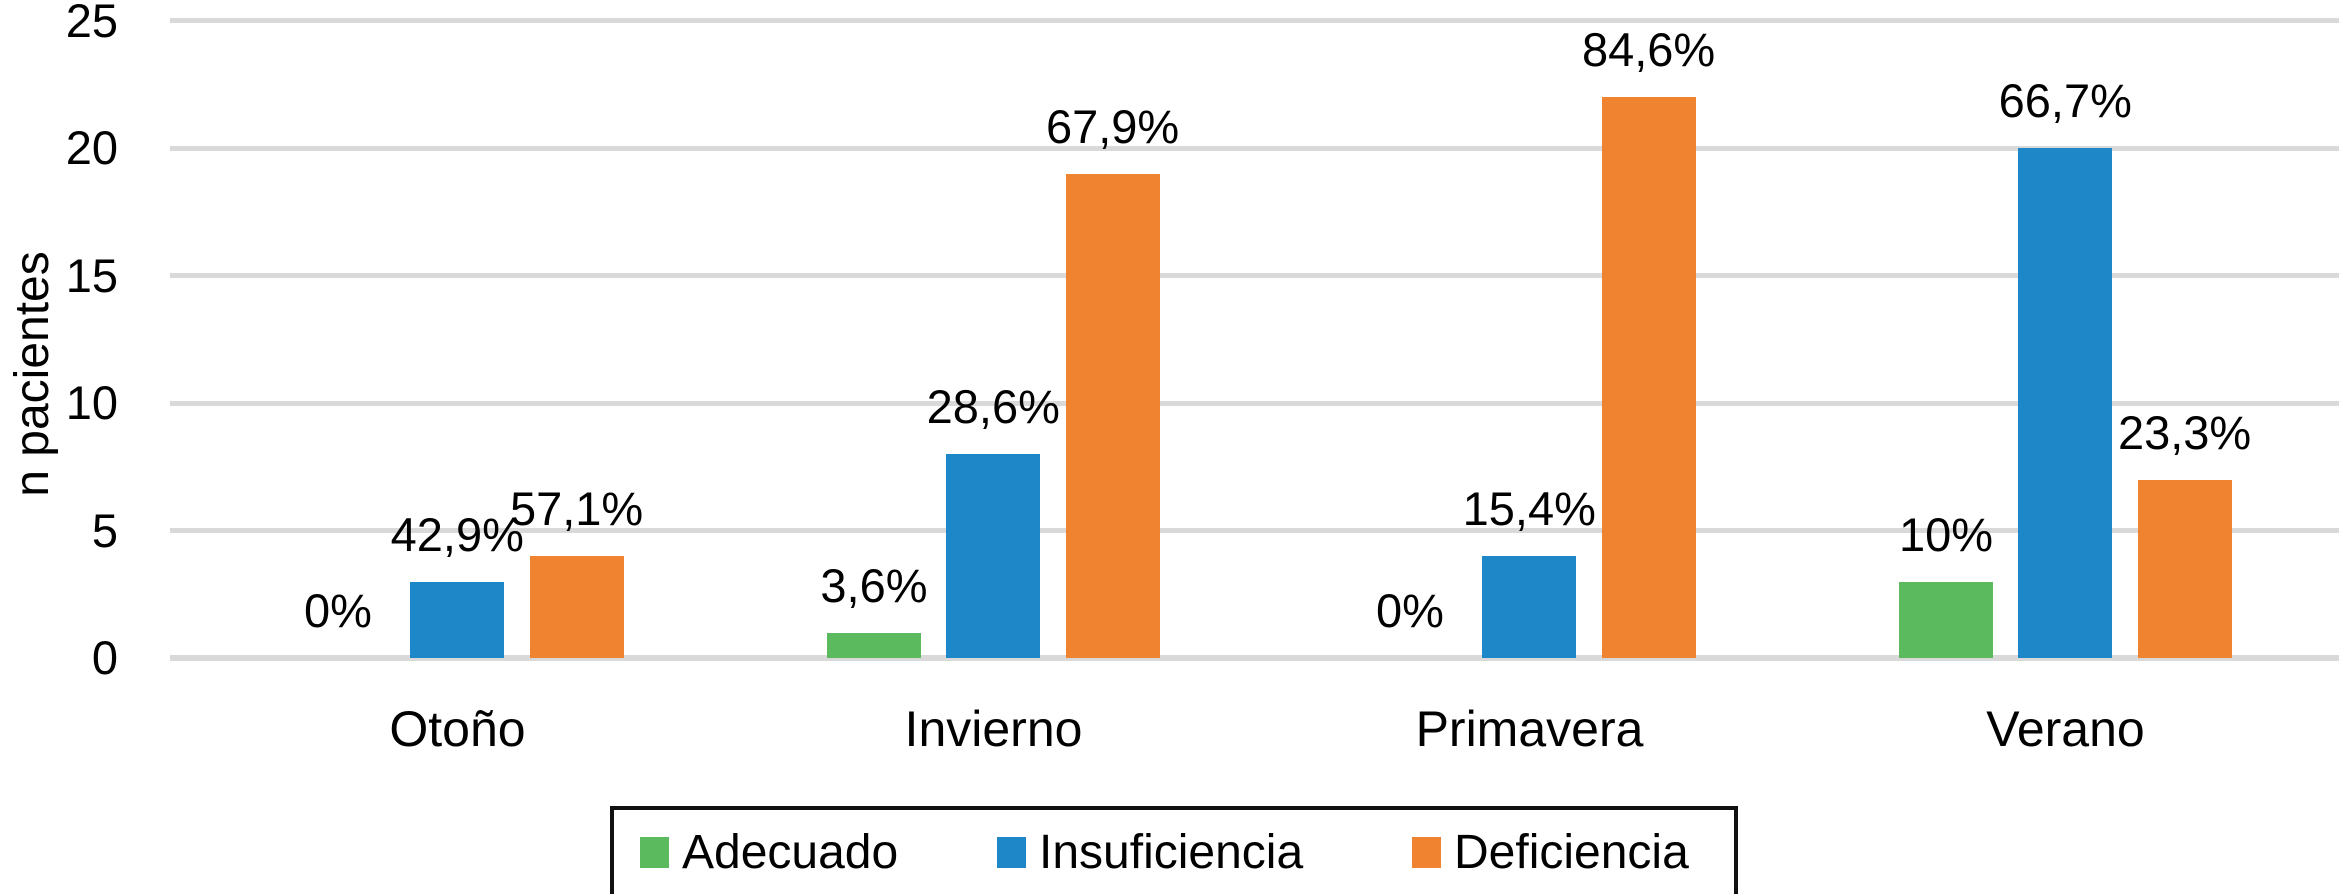  Describe the element at coordinates (874, 645) in the screenshot. I see `bar-adecuado-invierno` at that location.